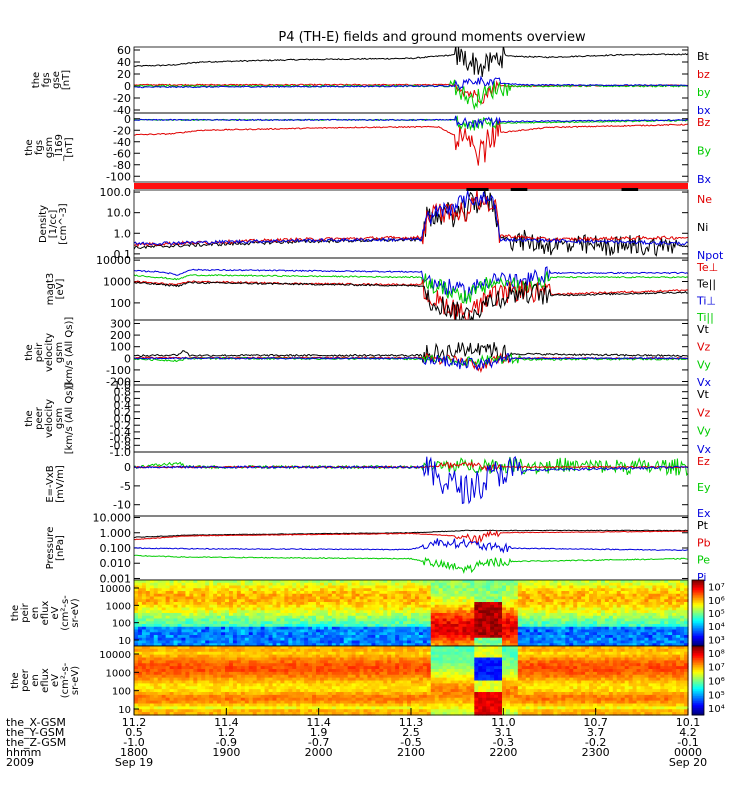  I want to click on colorbar-segment, so click(698, 607).